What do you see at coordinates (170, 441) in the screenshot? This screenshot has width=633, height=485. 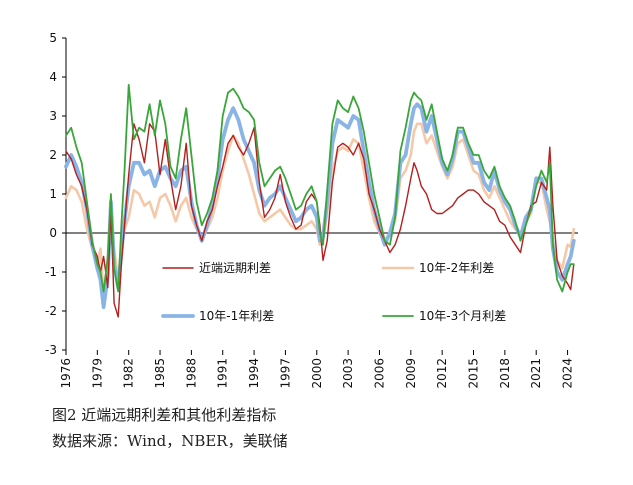 I see `figure-source: 数据来源：Wind，NBER，美联储` at bounding box center [170, 441].